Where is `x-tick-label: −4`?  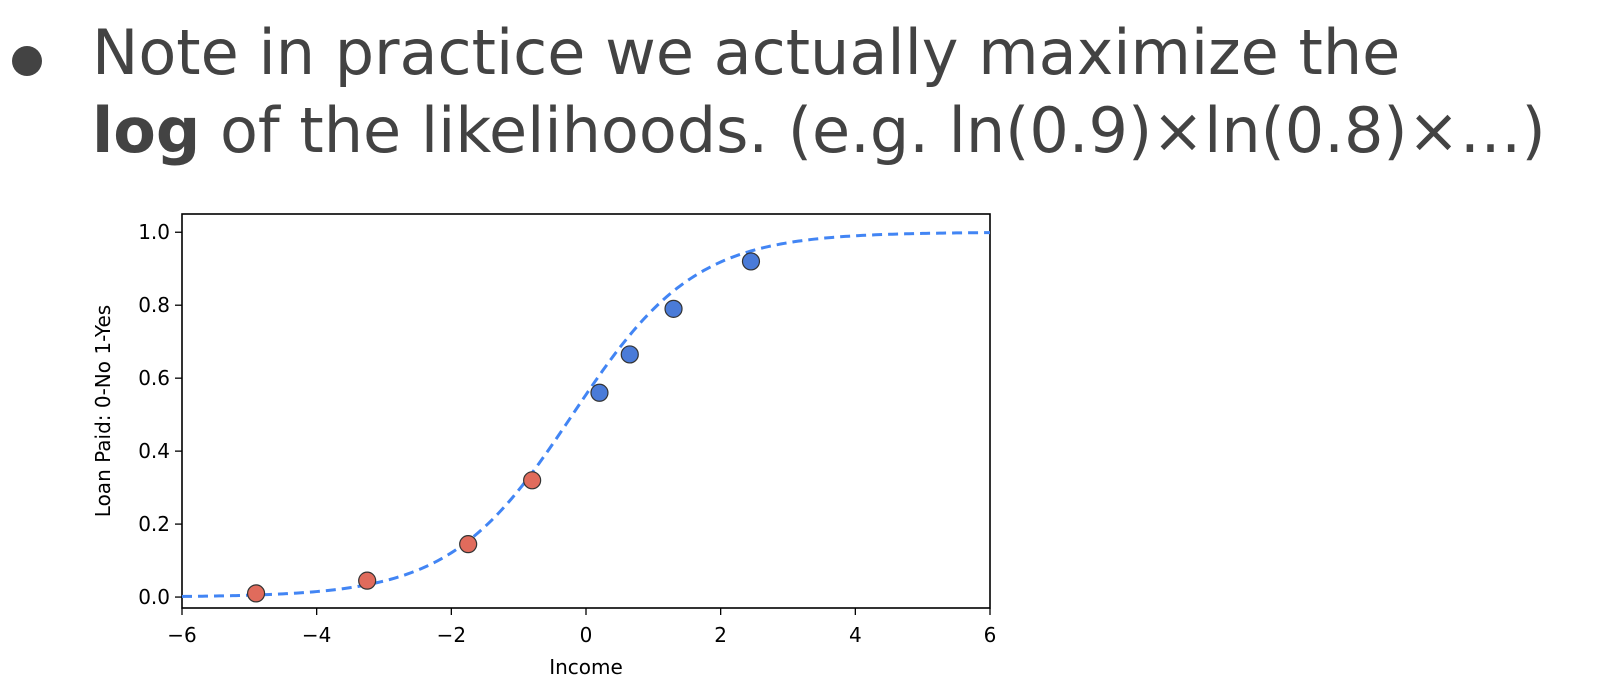
x-tick-label: −4 is located at coordinates (316, 635).